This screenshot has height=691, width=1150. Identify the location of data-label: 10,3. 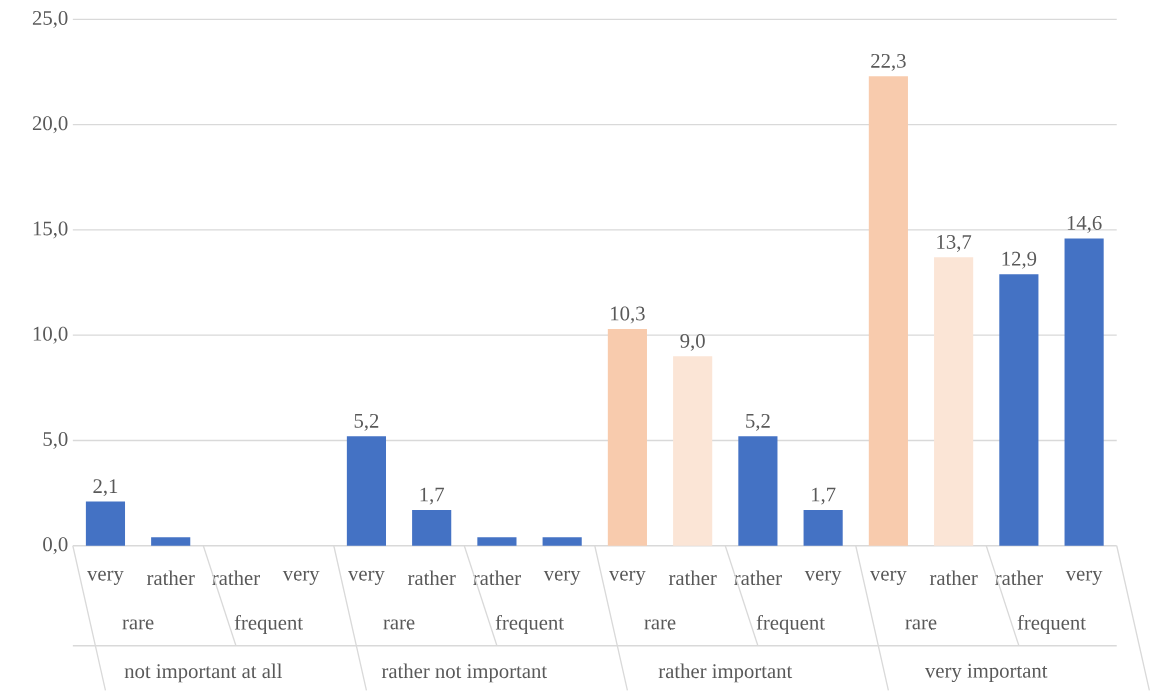
(628, 315).